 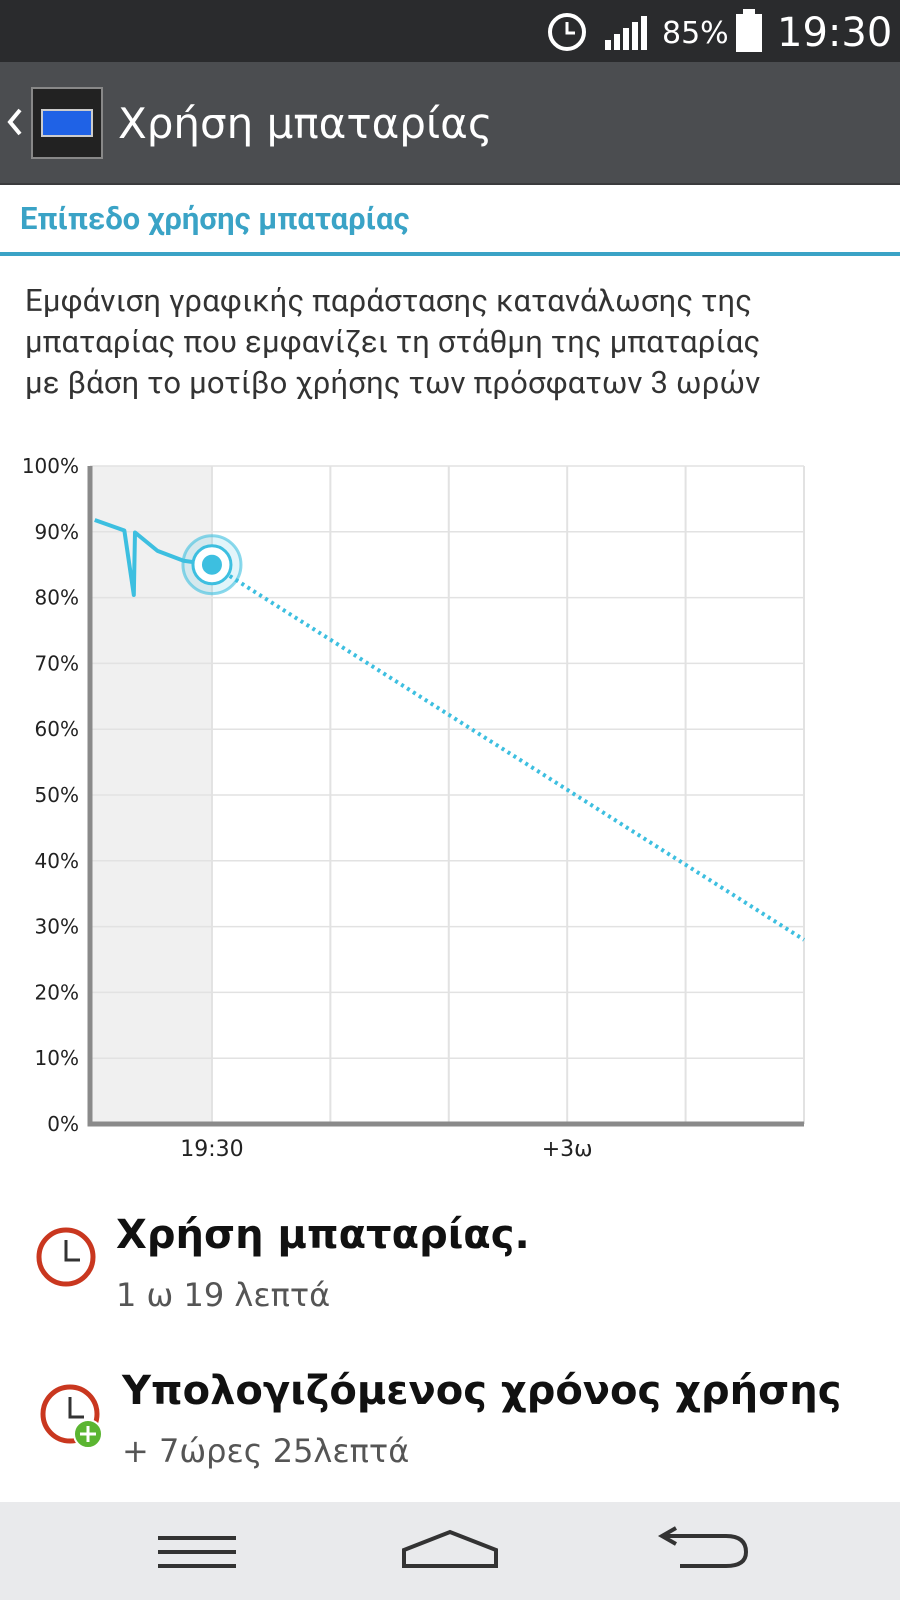 I want to click on y-tick-label: 100%, so click(x=50, y=466).